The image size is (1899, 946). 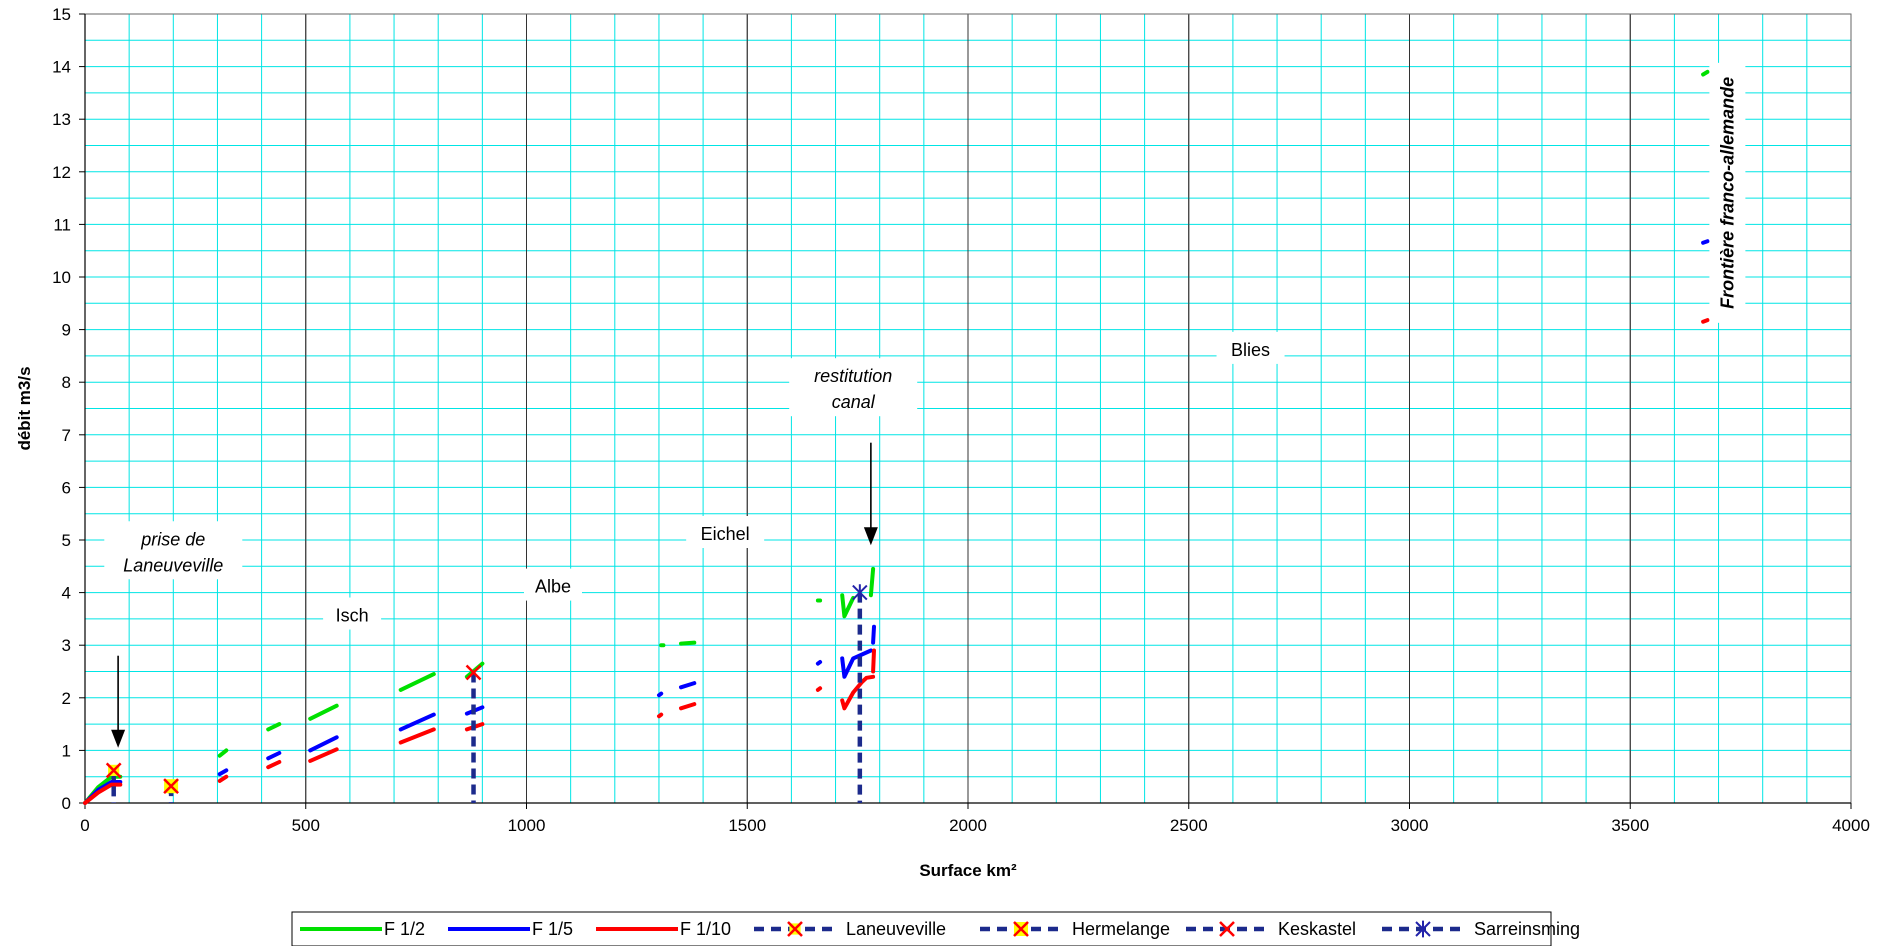 What do you see at coordinates (1250, 350) in the screenshot?
I see `annotation-label: Blies` at bounding box center [1250, 350].